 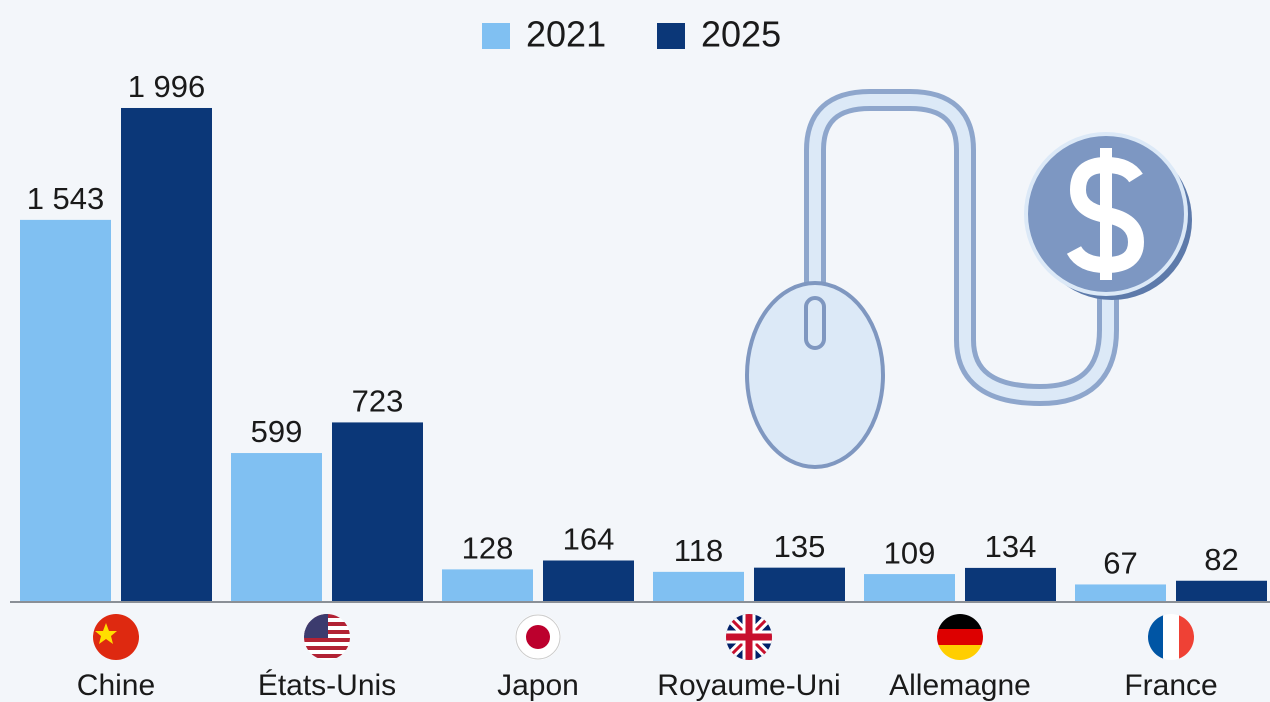 I want to click on legend-label: 2021, so click(x=566, y=34).